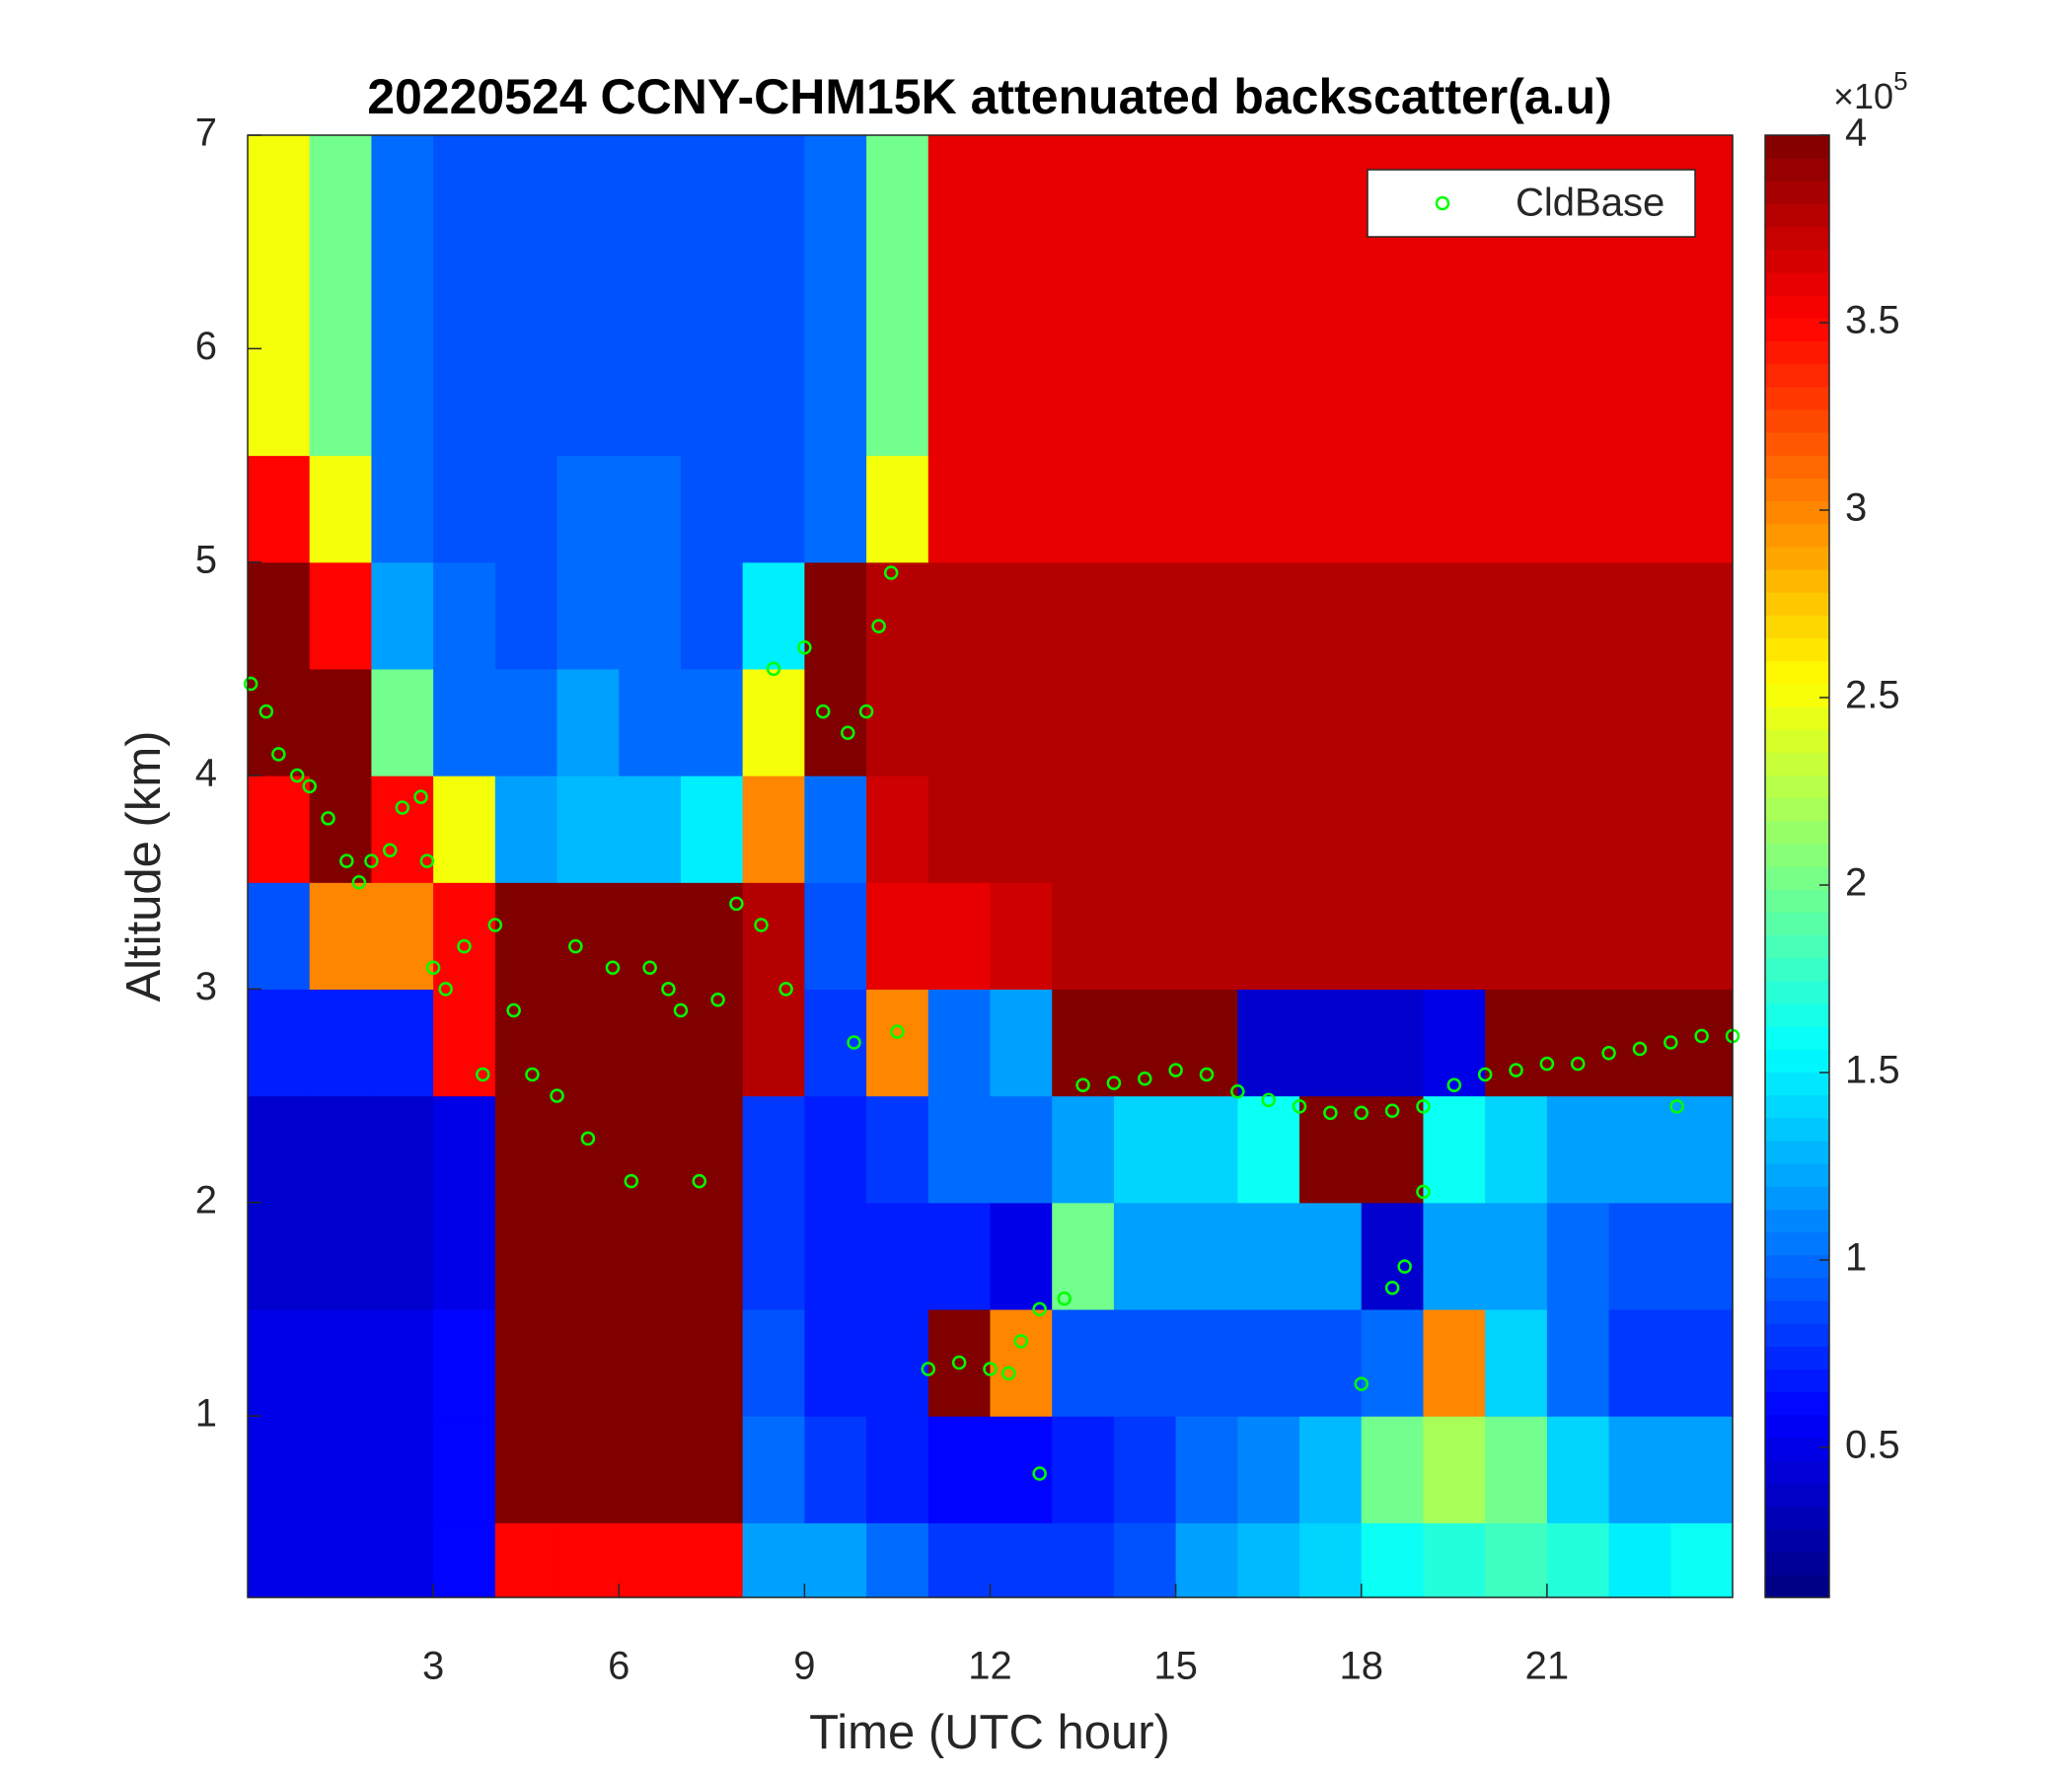  I want to click on colorbar: 0.5 1 1.5 2 2.5 3 3.5 4, so click(1832, 855).